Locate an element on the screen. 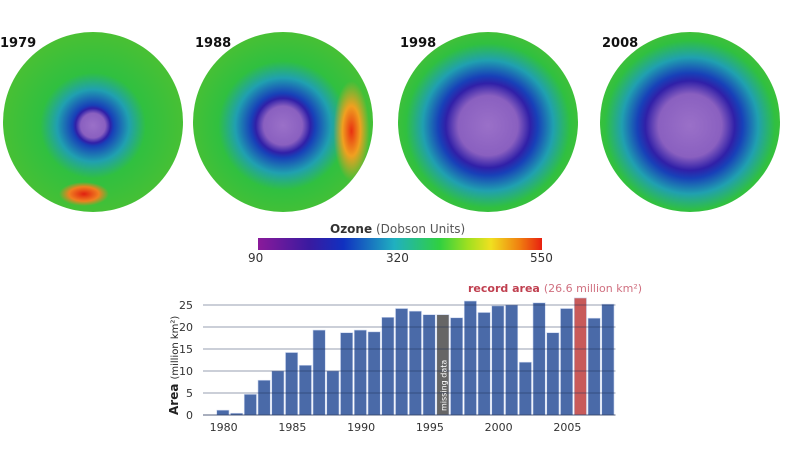 The width and height of the screenshot is (800, 450). globe-year-label: 2008 is located at coordinates (620, 43).